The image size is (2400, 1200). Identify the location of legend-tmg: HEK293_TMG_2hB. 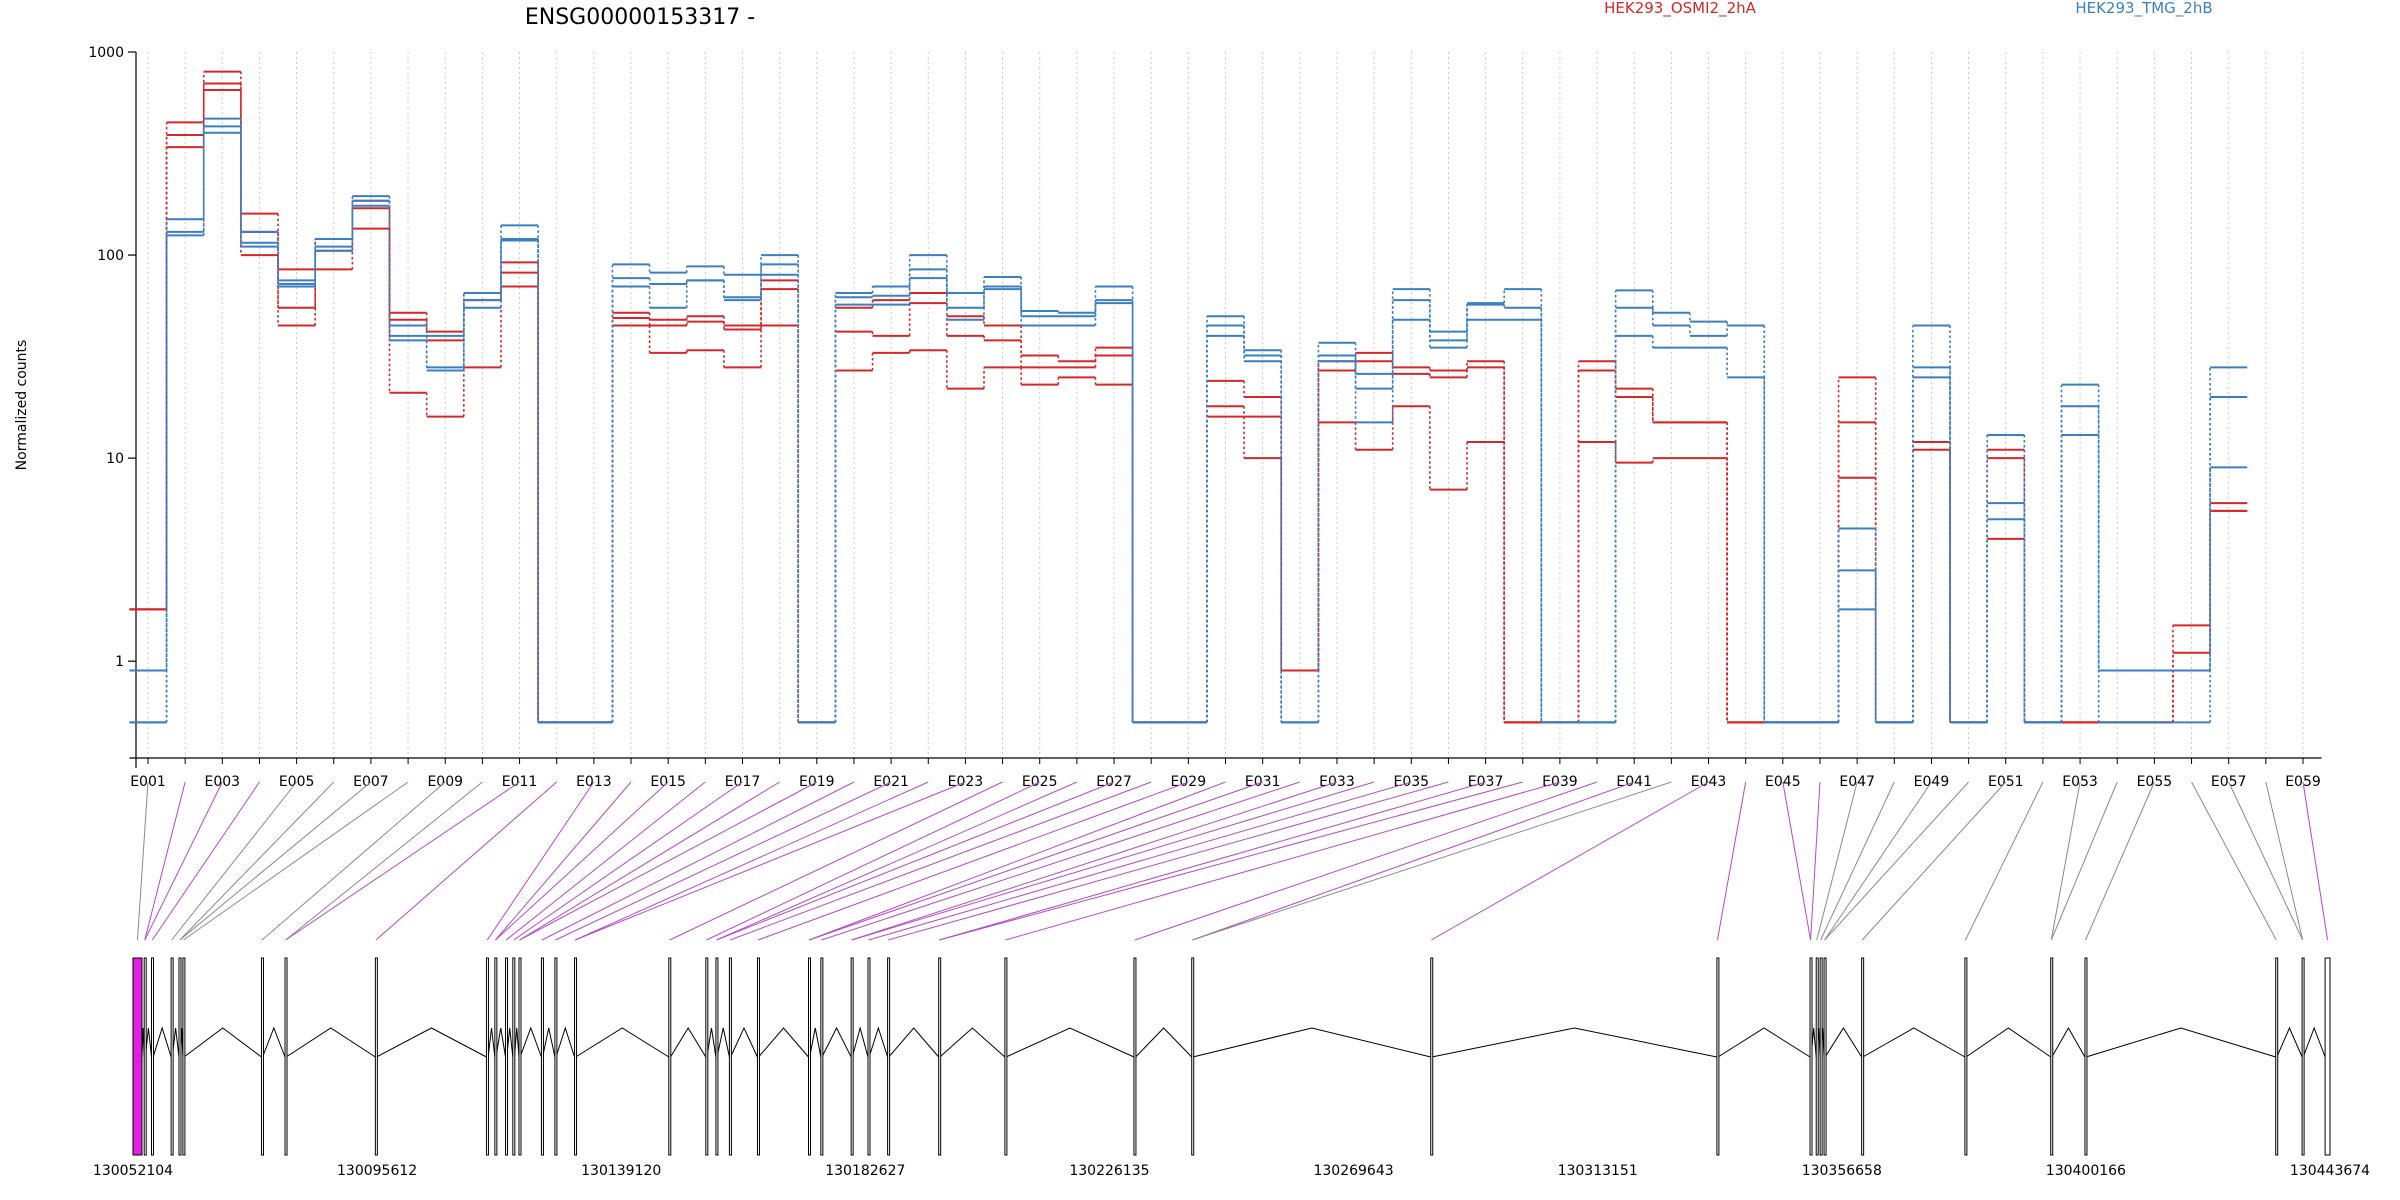
(2143, 9).